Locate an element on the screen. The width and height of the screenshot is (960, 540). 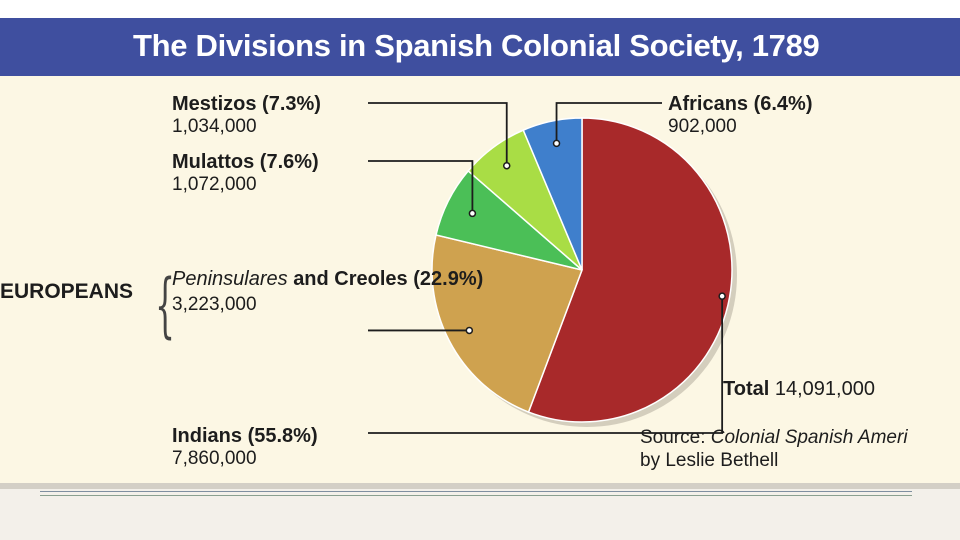
label-africans: Africans (6.4%) 902,000 is located at coordinates (740, 115).